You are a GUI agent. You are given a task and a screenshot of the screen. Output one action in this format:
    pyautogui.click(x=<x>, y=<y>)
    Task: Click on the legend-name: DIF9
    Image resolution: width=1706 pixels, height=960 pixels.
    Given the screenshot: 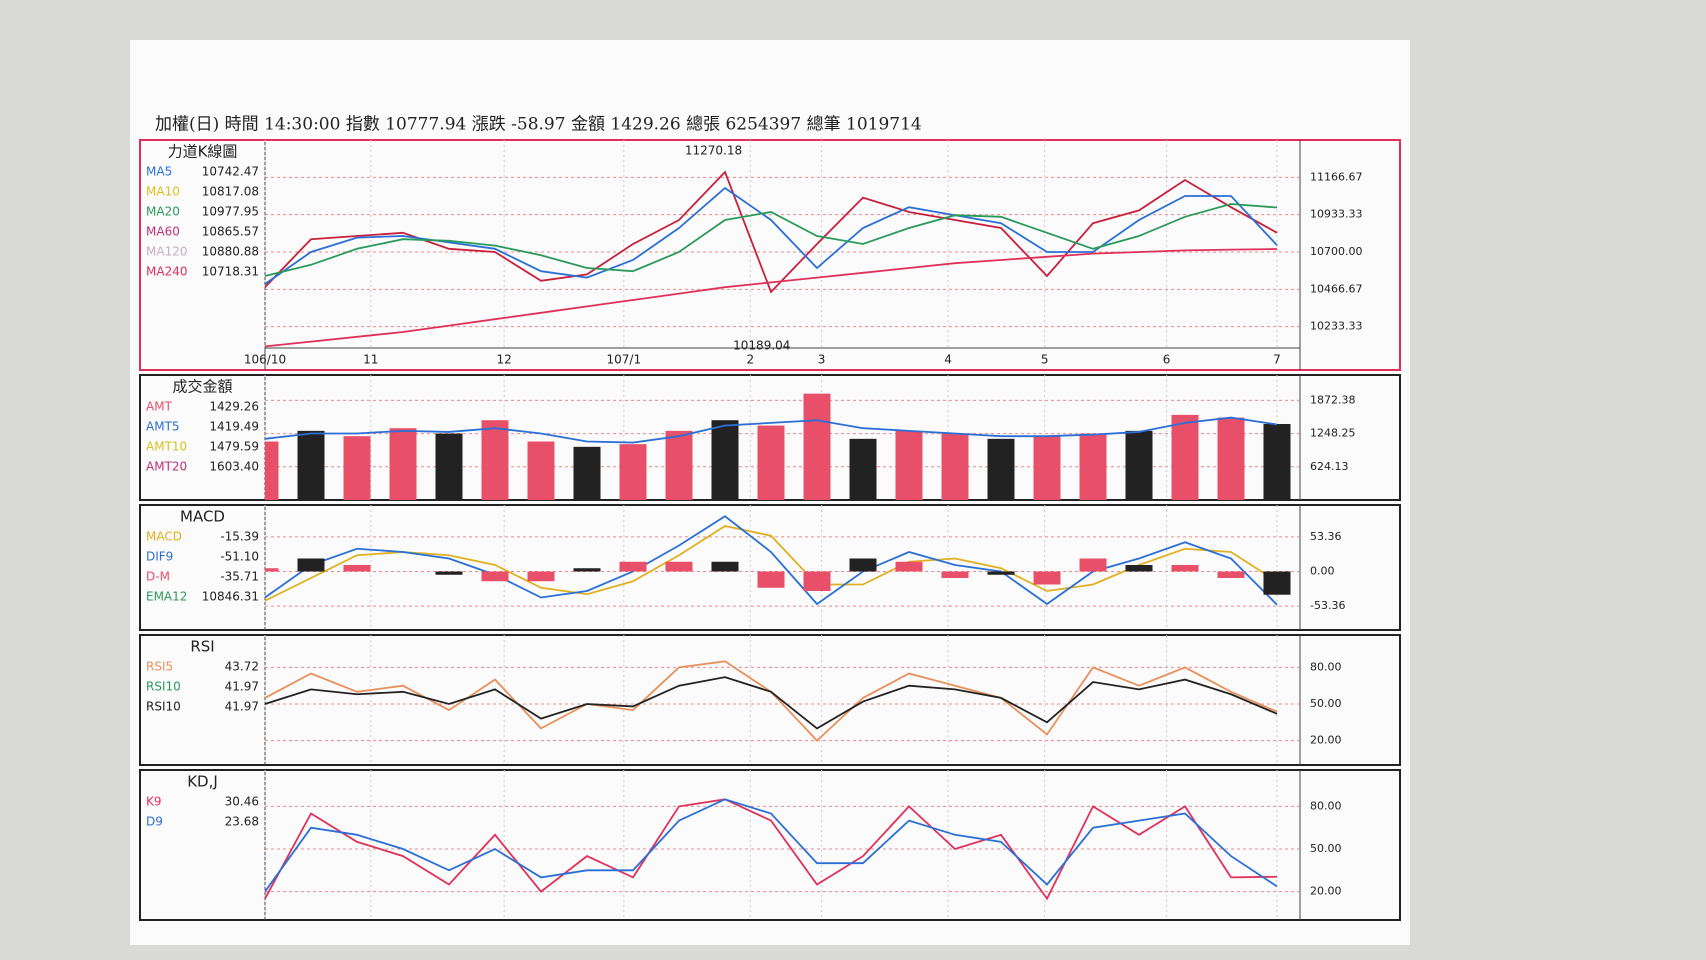 What is the action you would take?
    pyautogui.click(x=159, y=557)
    